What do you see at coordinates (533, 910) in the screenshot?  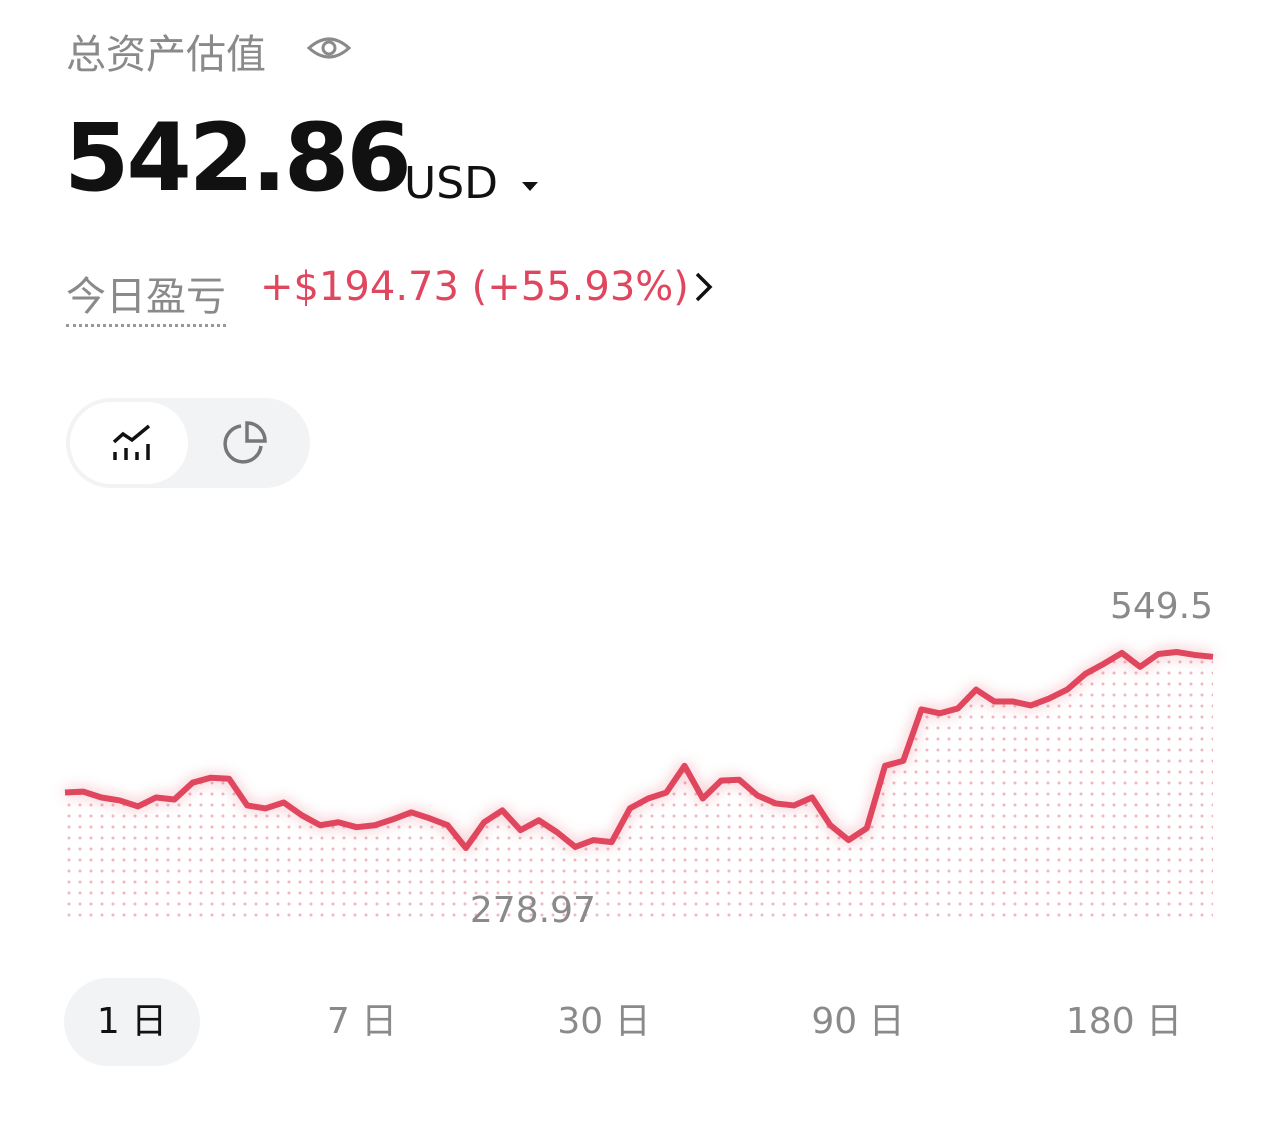 I see `low-label: 278.97` at bounding box center [533, 910].